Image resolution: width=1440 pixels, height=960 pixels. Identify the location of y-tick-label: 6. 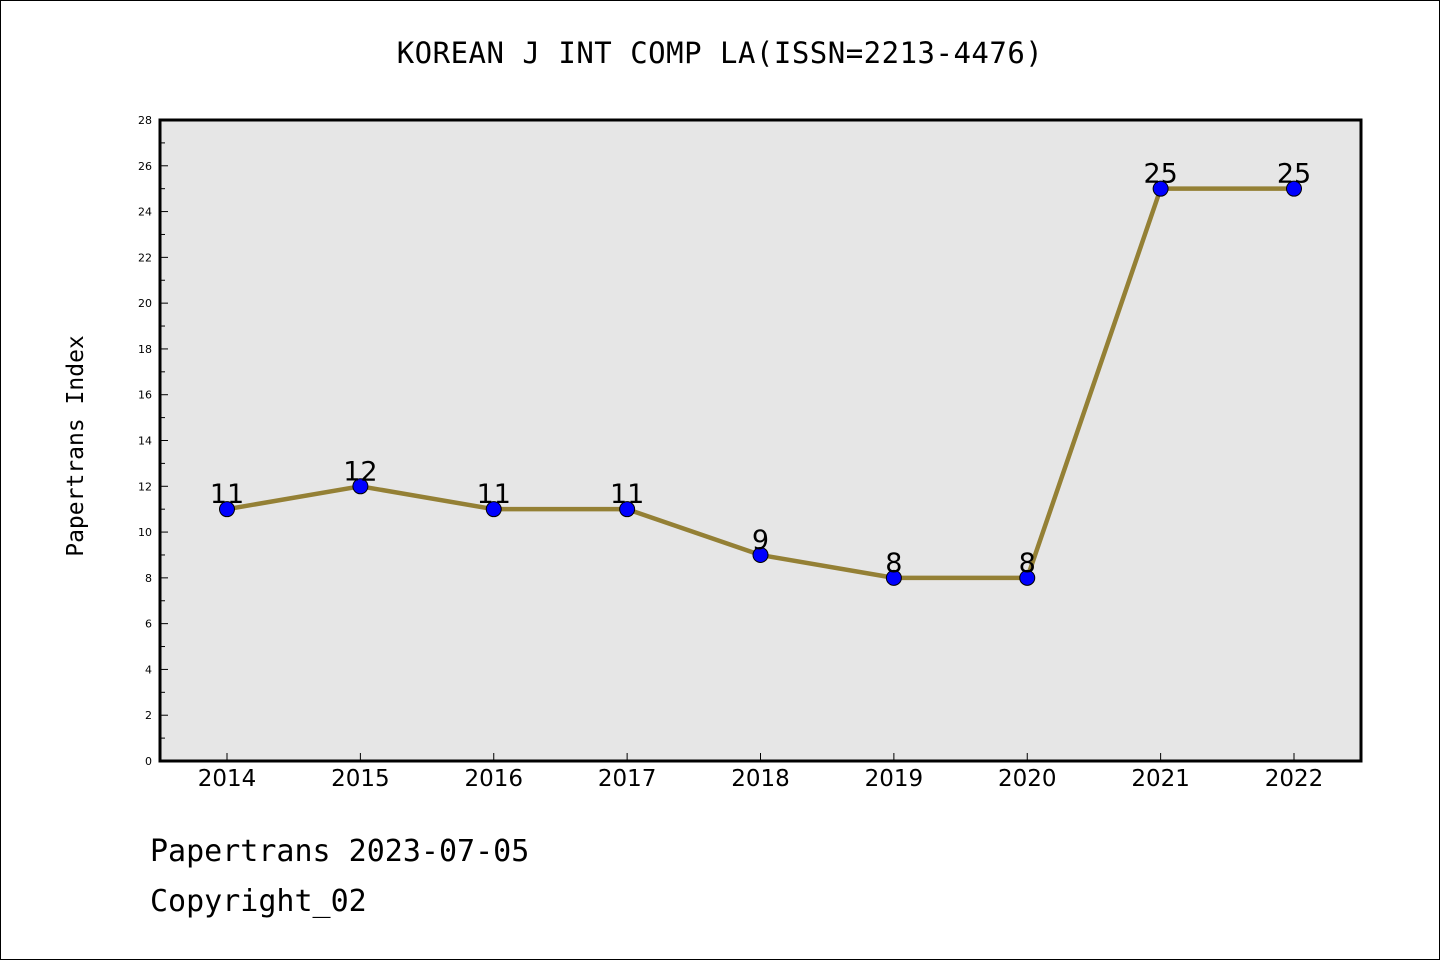
(148, 624).